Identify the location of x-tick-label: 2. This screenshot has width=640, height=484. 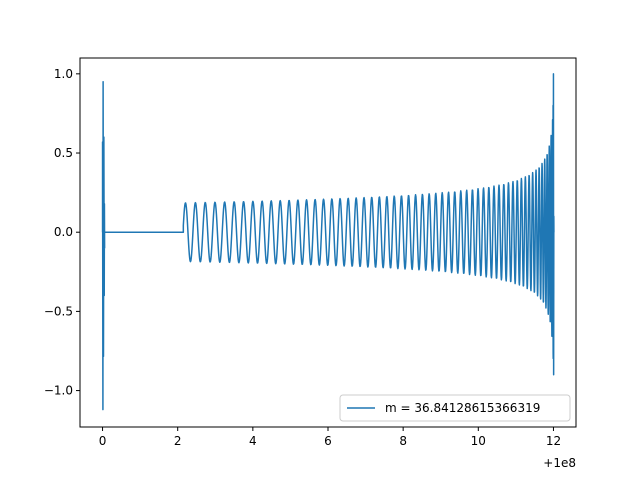
(178, 441).